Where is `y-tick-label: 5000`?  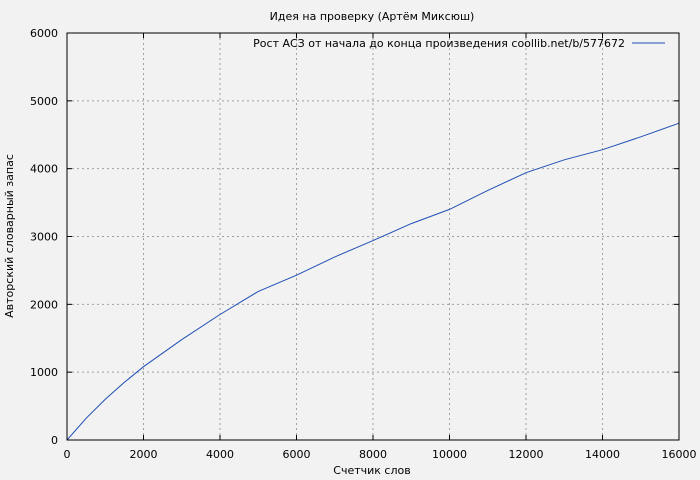
y-tick-label: 5000 is located at coordinates (44, 101).